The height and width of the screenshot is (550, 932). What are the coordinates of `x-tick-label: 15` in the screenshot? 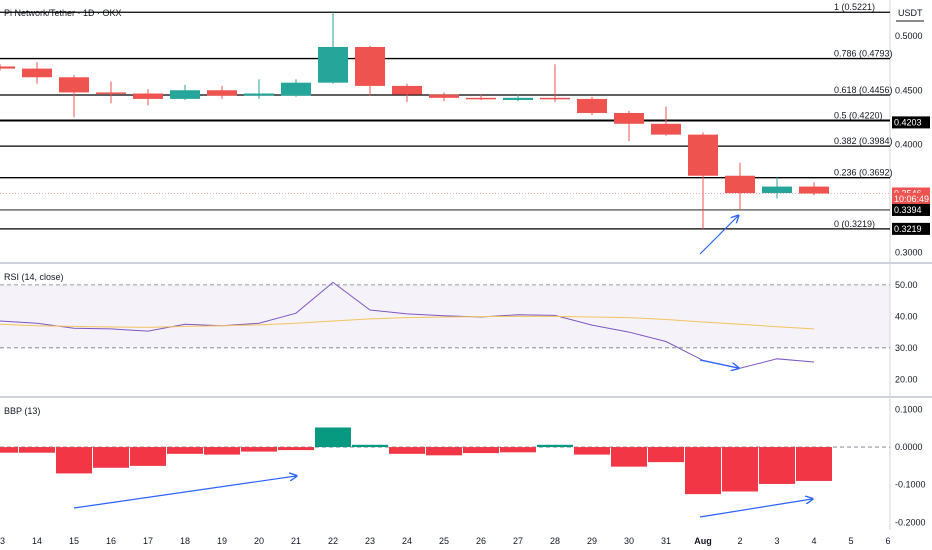 It's located at (74, 541).